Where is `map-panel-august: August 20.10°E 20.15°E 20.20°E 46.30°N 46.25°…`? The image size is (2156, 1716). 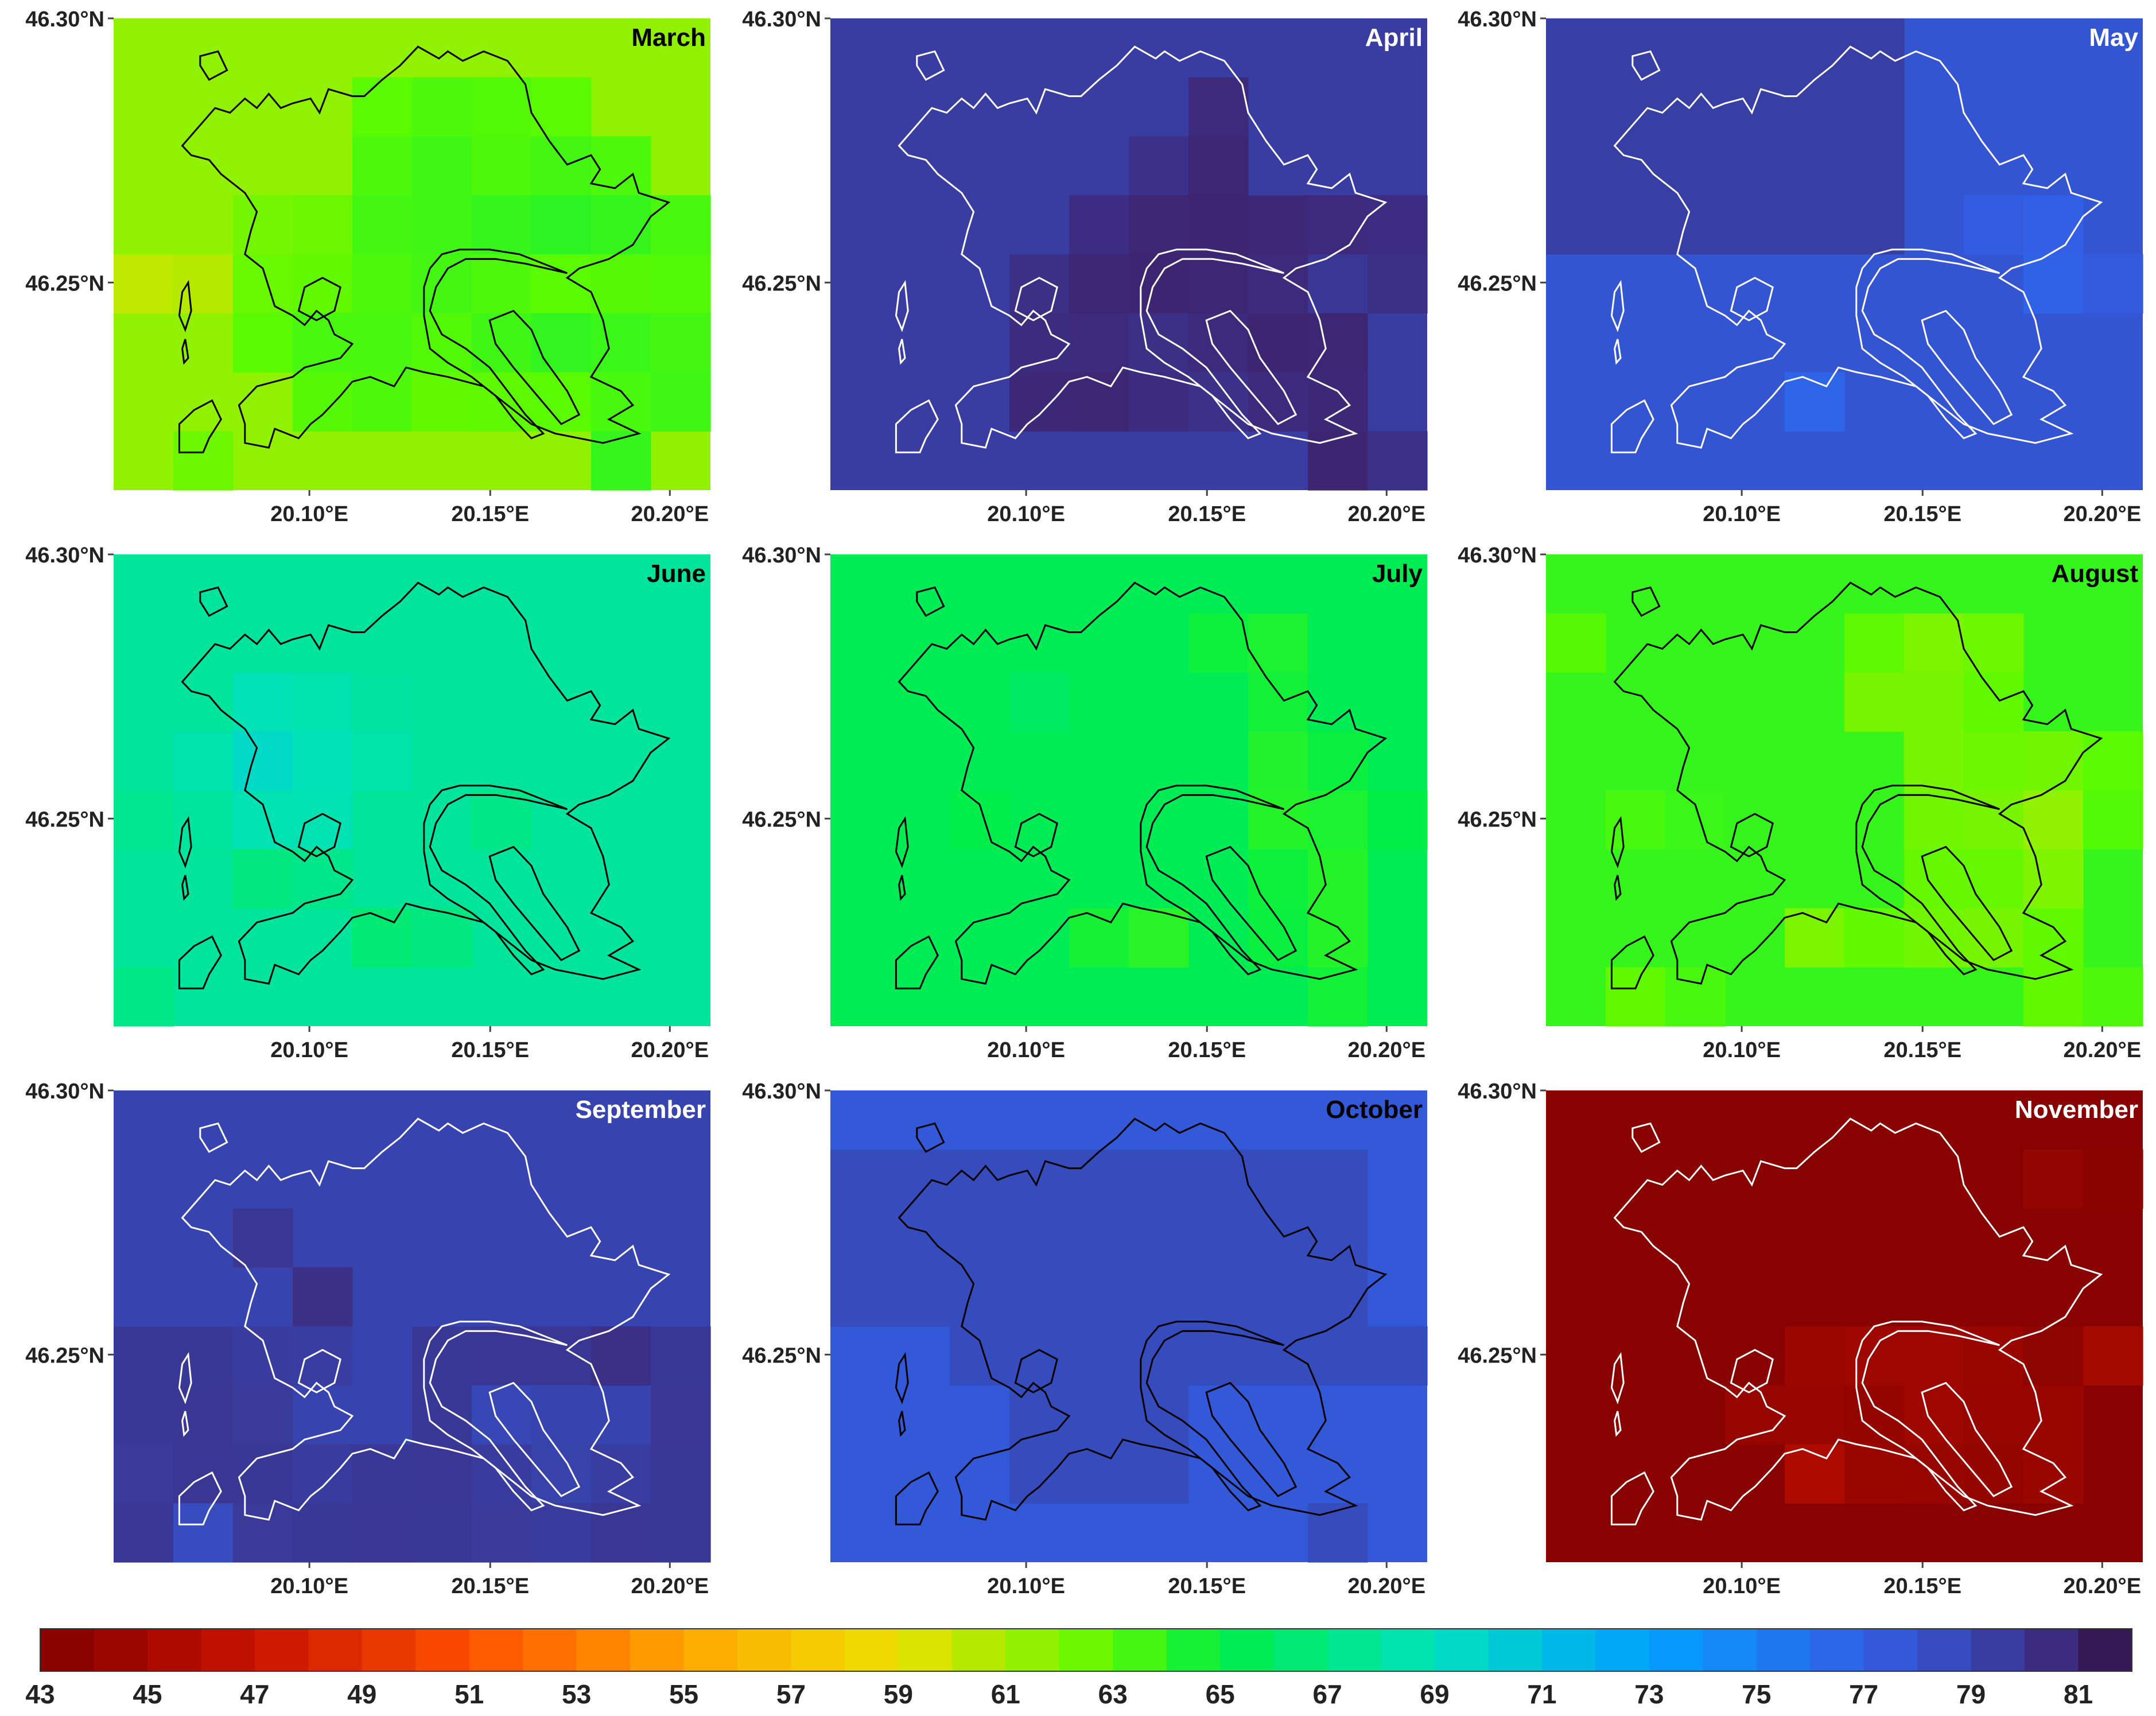 map-panel-august: August 20.10°E 20.15°E 20.20°E 46.30°N 46.25°… is located at coordinates (1800, 802).